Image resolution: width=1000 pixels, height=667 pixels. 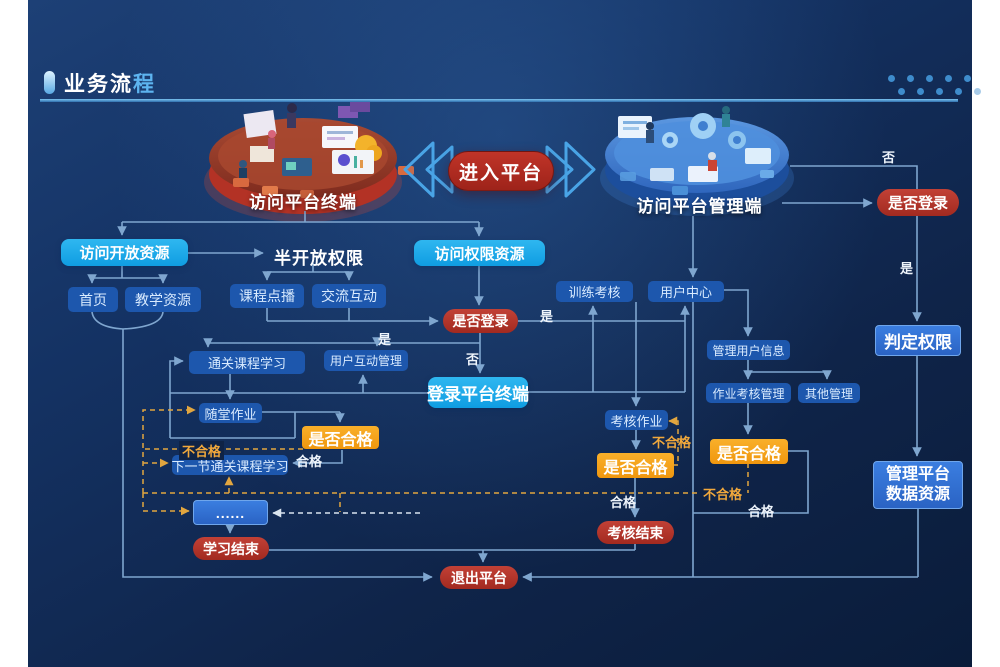 What do you see at coordinates (748, 393) in the screenshot?
I see `node-homework-assessment-management: 作业考核管理` at bounding box center [748, 393].